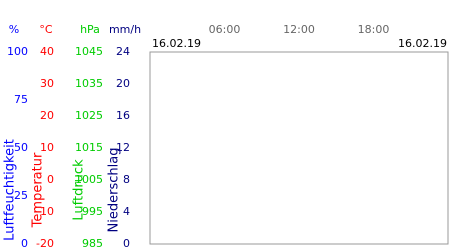 The height and width of the screenshot is (250, 450). Describe the element at coordinates (17, 51) in the screenshot. I see `y-tick-label: 100` at that location.